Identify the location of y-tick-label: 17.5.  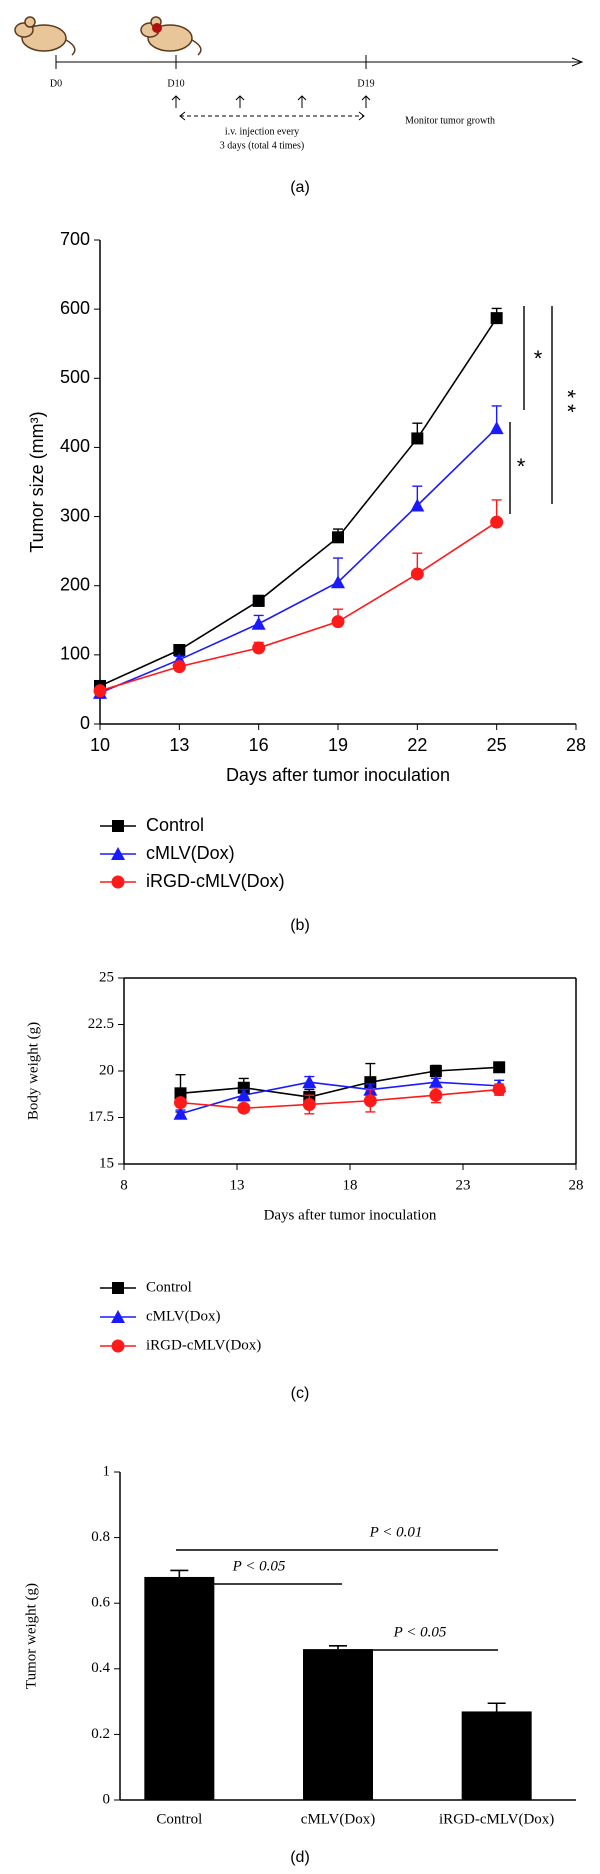
(101, 1117).